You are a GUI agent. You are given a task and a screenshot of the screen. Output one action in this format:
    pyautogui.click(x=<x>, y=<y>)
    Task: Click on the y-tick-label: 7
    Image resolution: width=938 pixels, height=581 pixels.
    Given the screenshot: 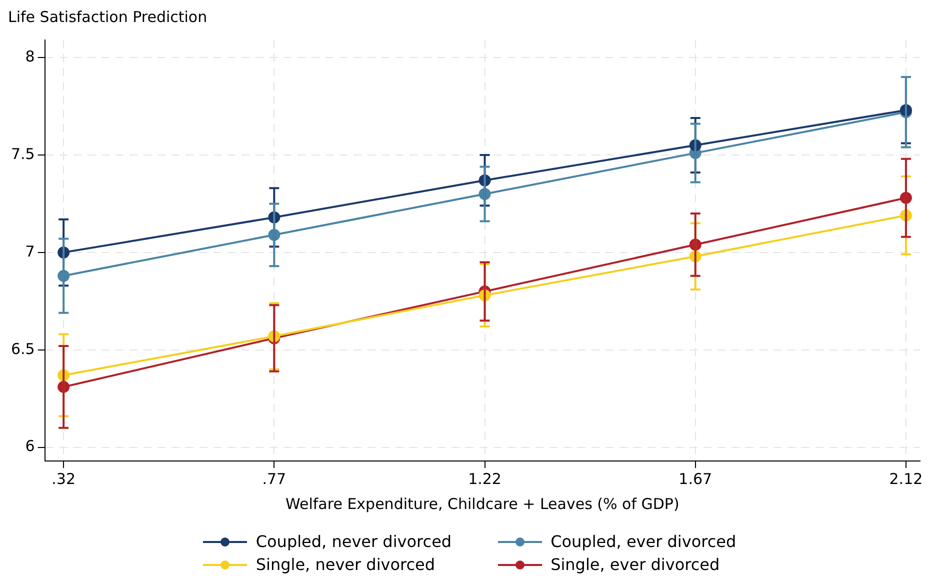 What is the action you would take?
    pyautogui.click(x=30, y=251)
    